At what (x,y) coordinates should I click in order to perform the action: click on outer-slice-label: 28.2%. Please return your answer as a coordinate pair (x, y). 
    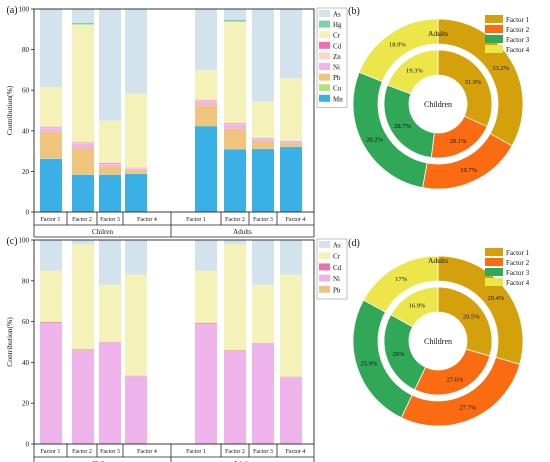
    Looking at the image, I should click on (374, 139).